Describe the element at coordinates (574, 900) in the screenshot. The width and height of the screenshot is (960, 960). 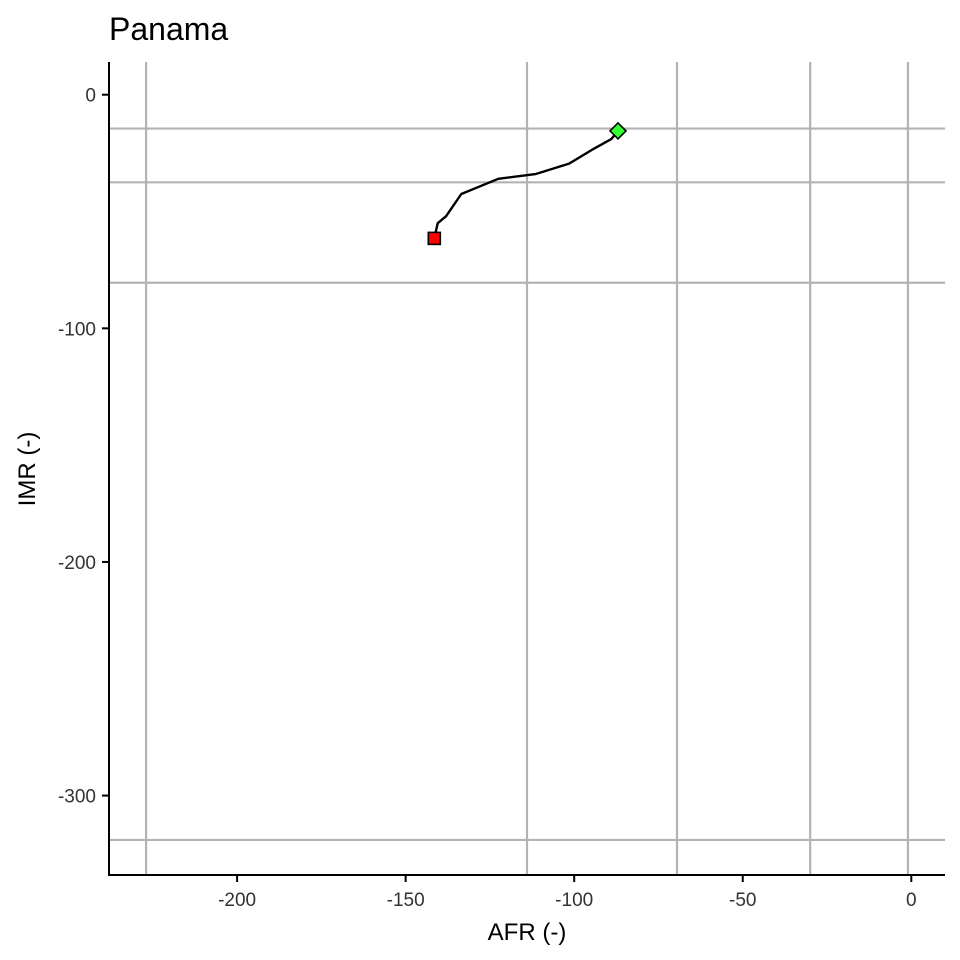
I see `x-tick-label-2: -100` at that location.